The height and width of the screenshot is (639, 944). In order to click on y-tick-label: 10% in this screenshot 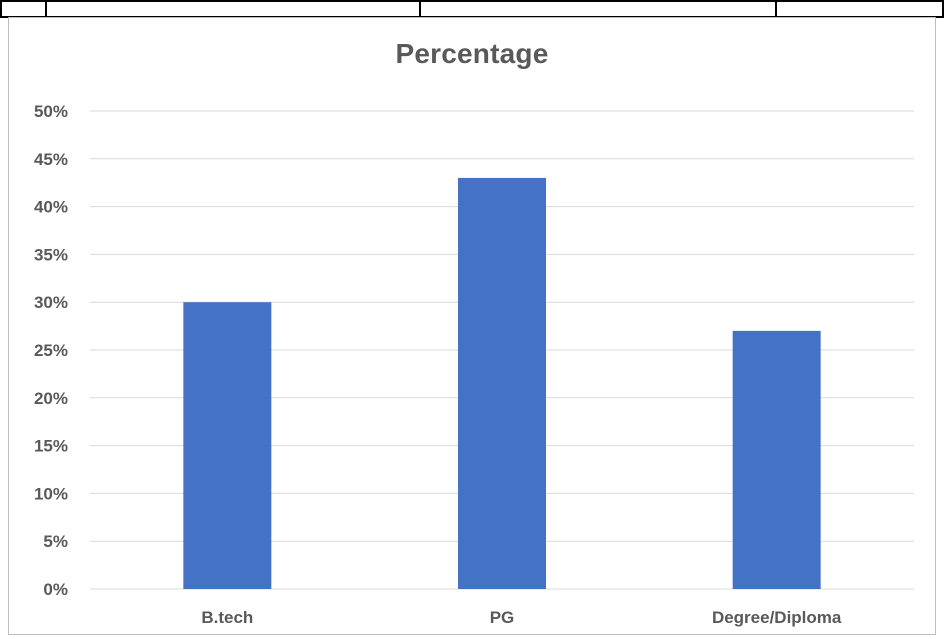, I will do `click(51, 493)`.